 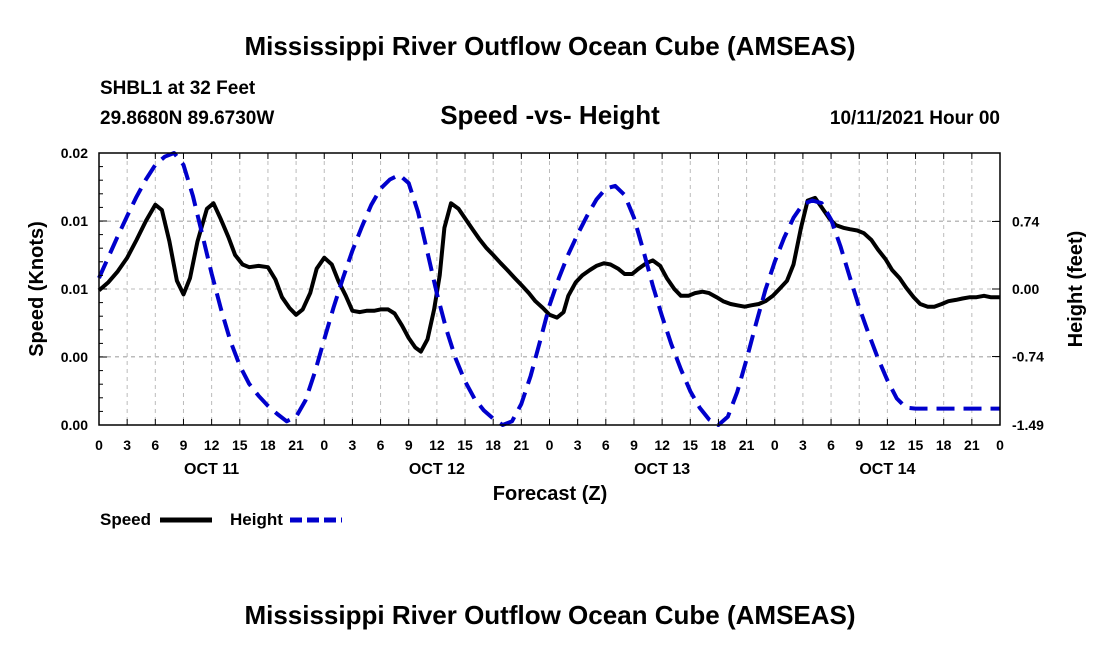 I want to click on y-right-tick-label: 0.00, so click(x=1025, y=289).